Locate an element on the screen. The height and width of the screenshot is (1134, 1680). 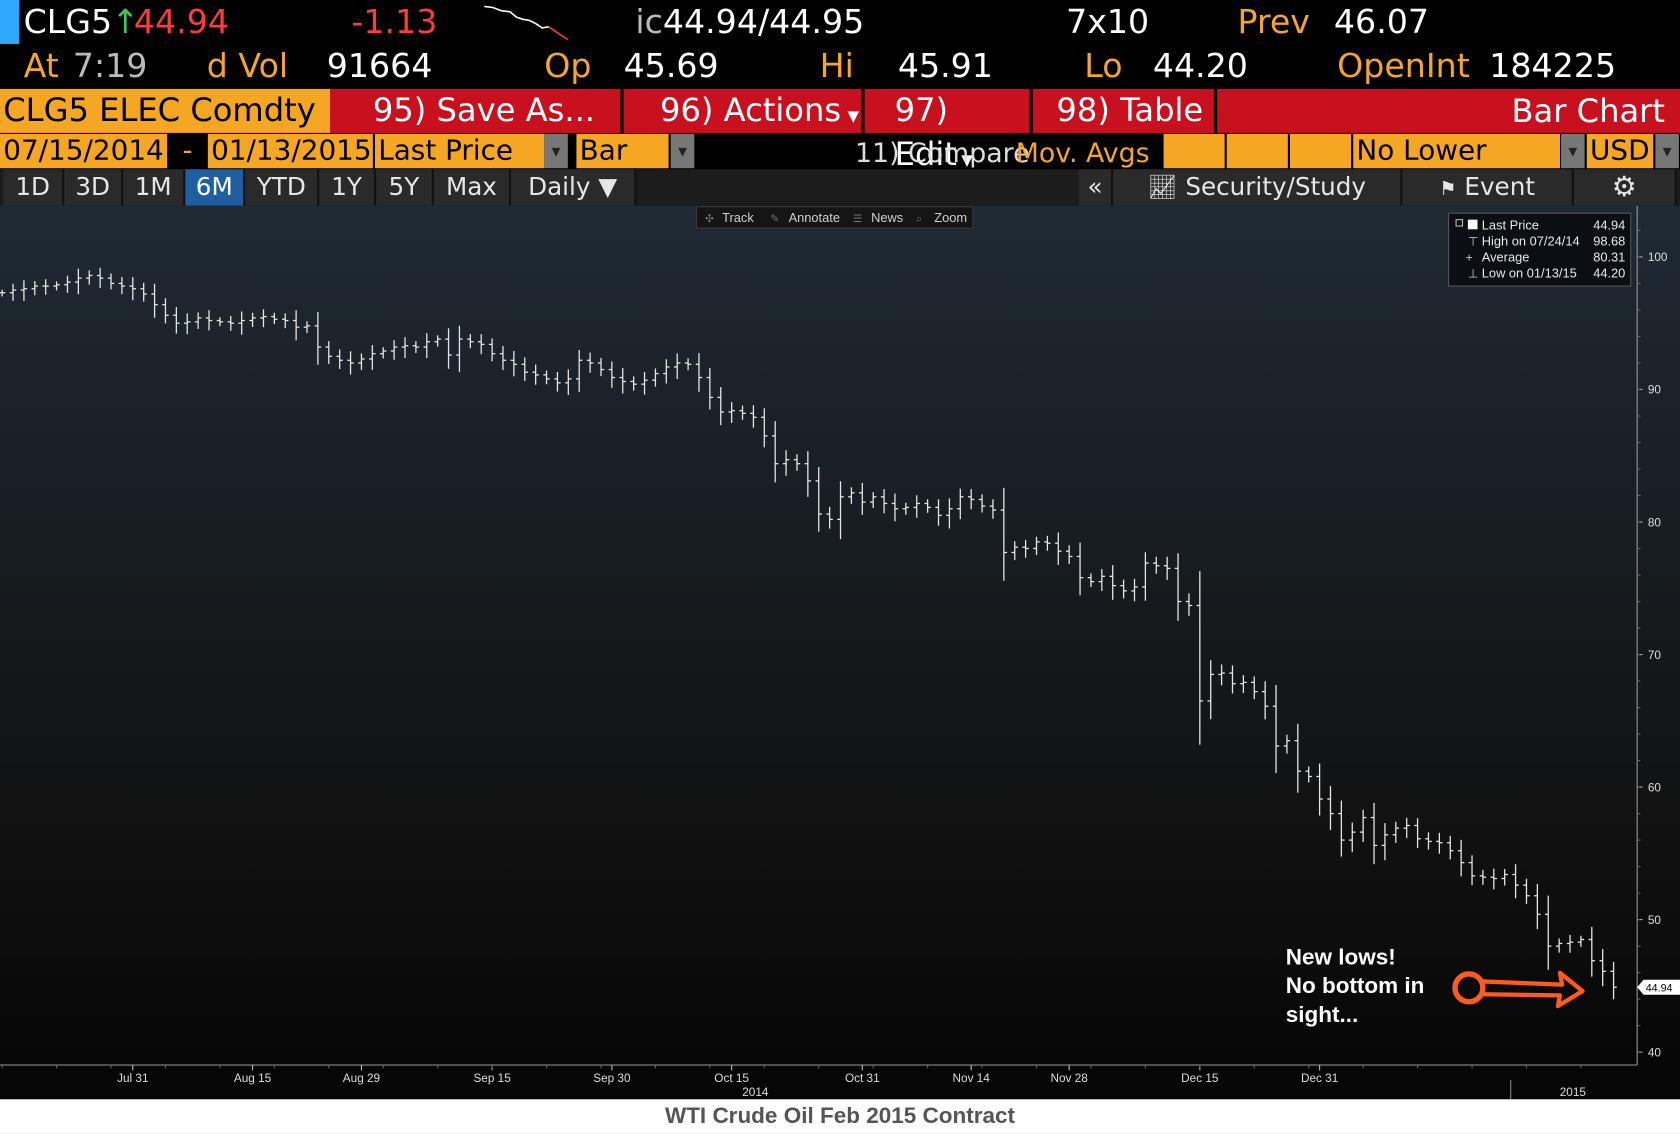
edit-label: 97) Edit is located at coordinates (925, 133).